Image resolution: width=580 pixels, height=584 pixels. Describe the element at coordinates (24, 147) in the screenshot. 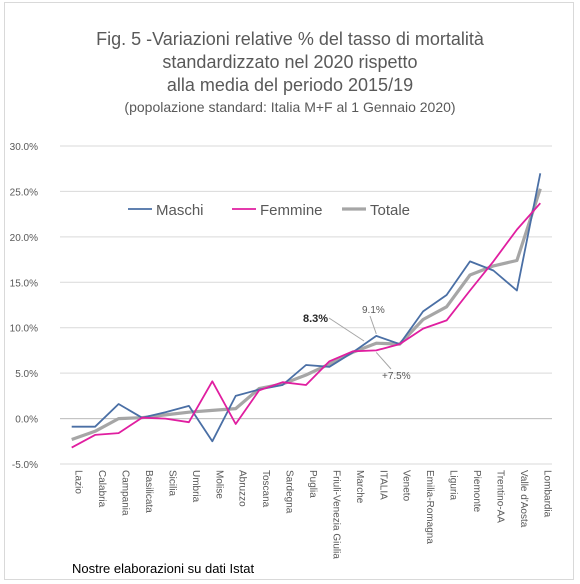

I see `y-tick-label: 30.0%` at that location.